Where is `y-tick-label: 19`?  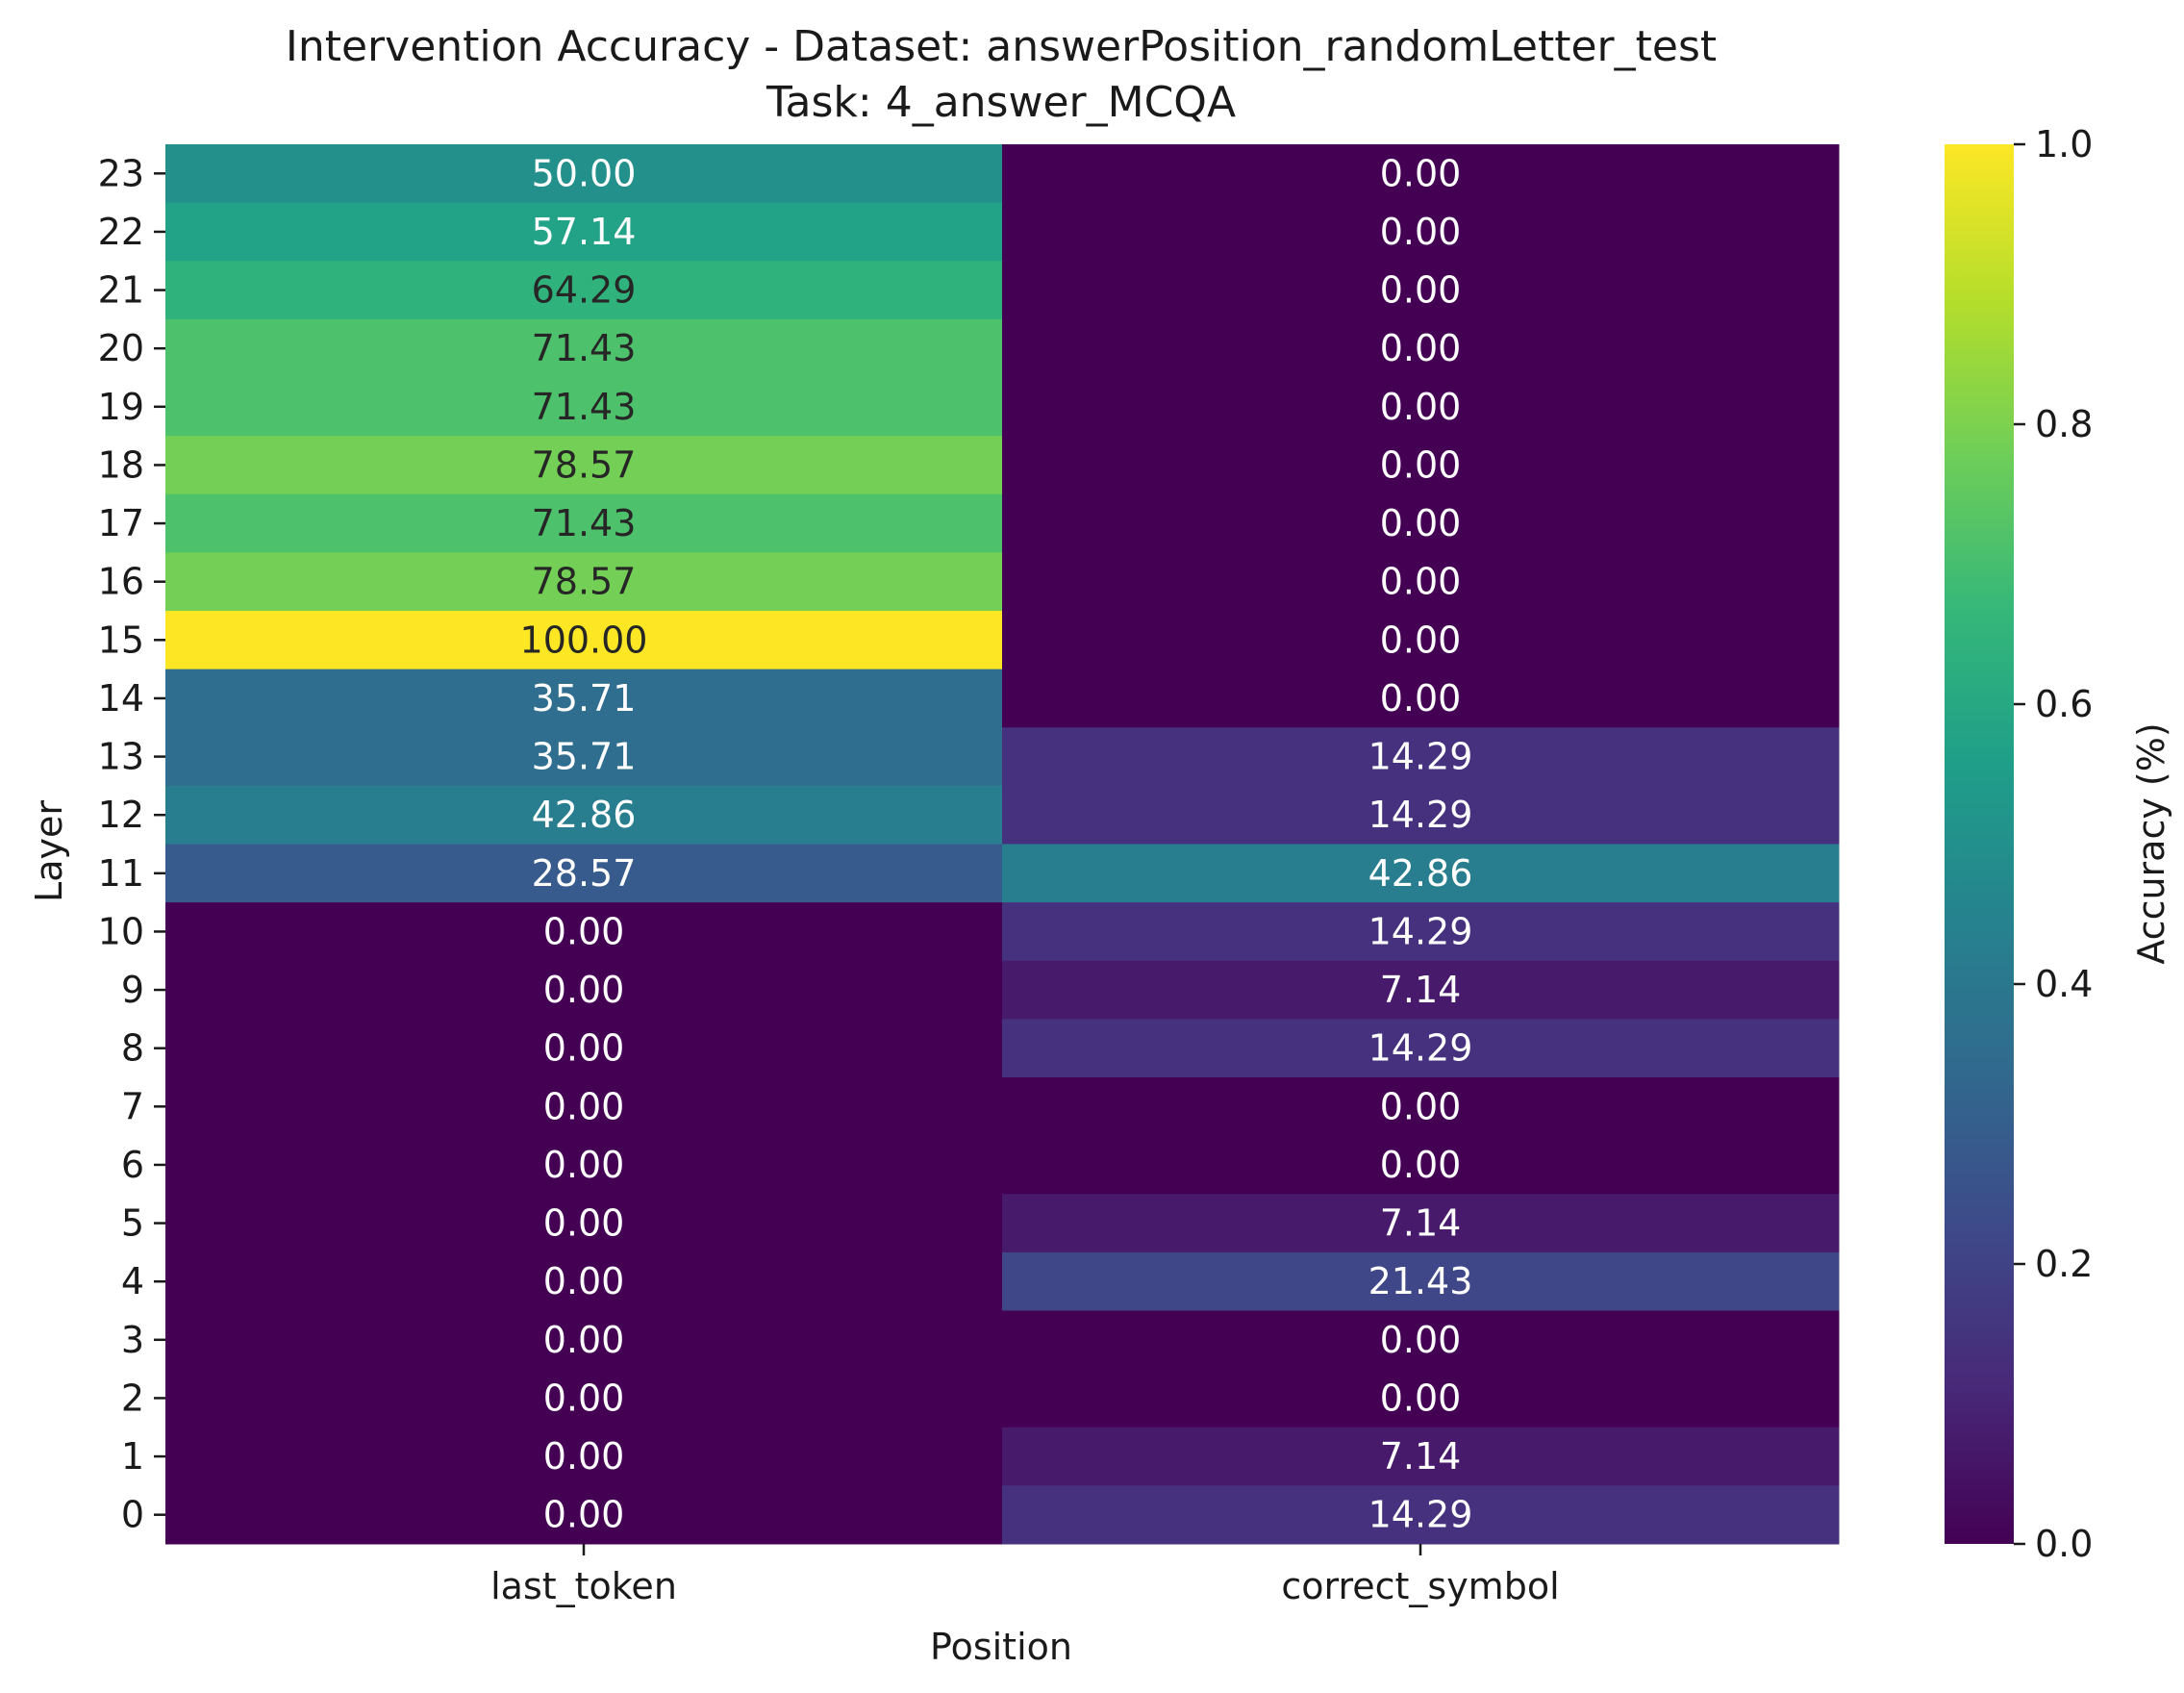 y-tick-label: 19 is located at coordinates (121, 407).